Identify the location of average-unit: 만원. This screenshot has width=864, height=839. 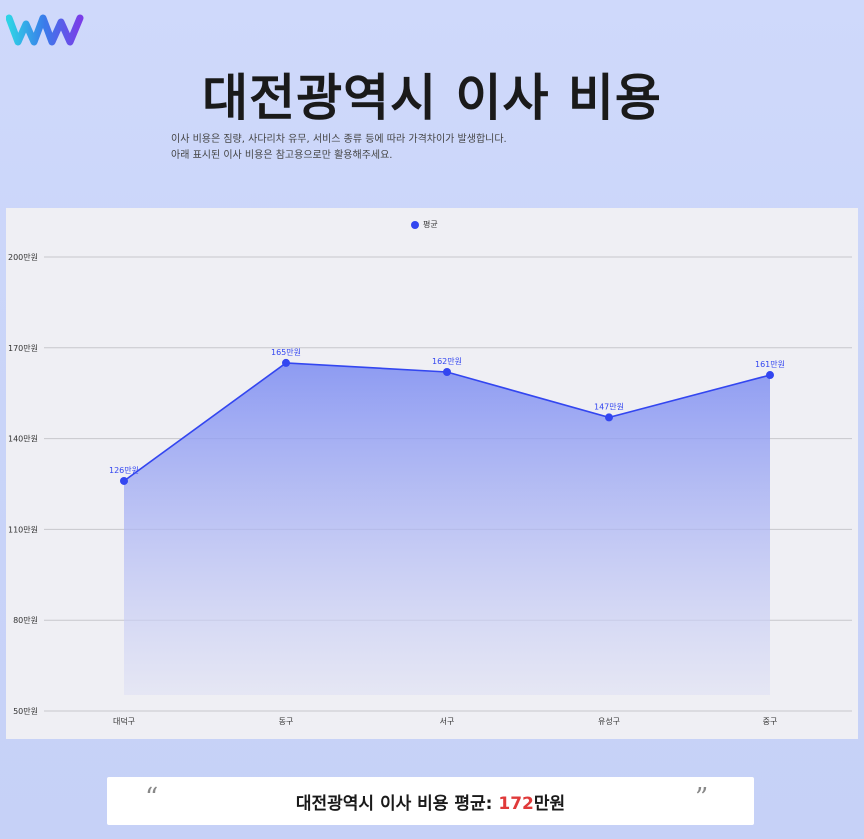
(549, 804).